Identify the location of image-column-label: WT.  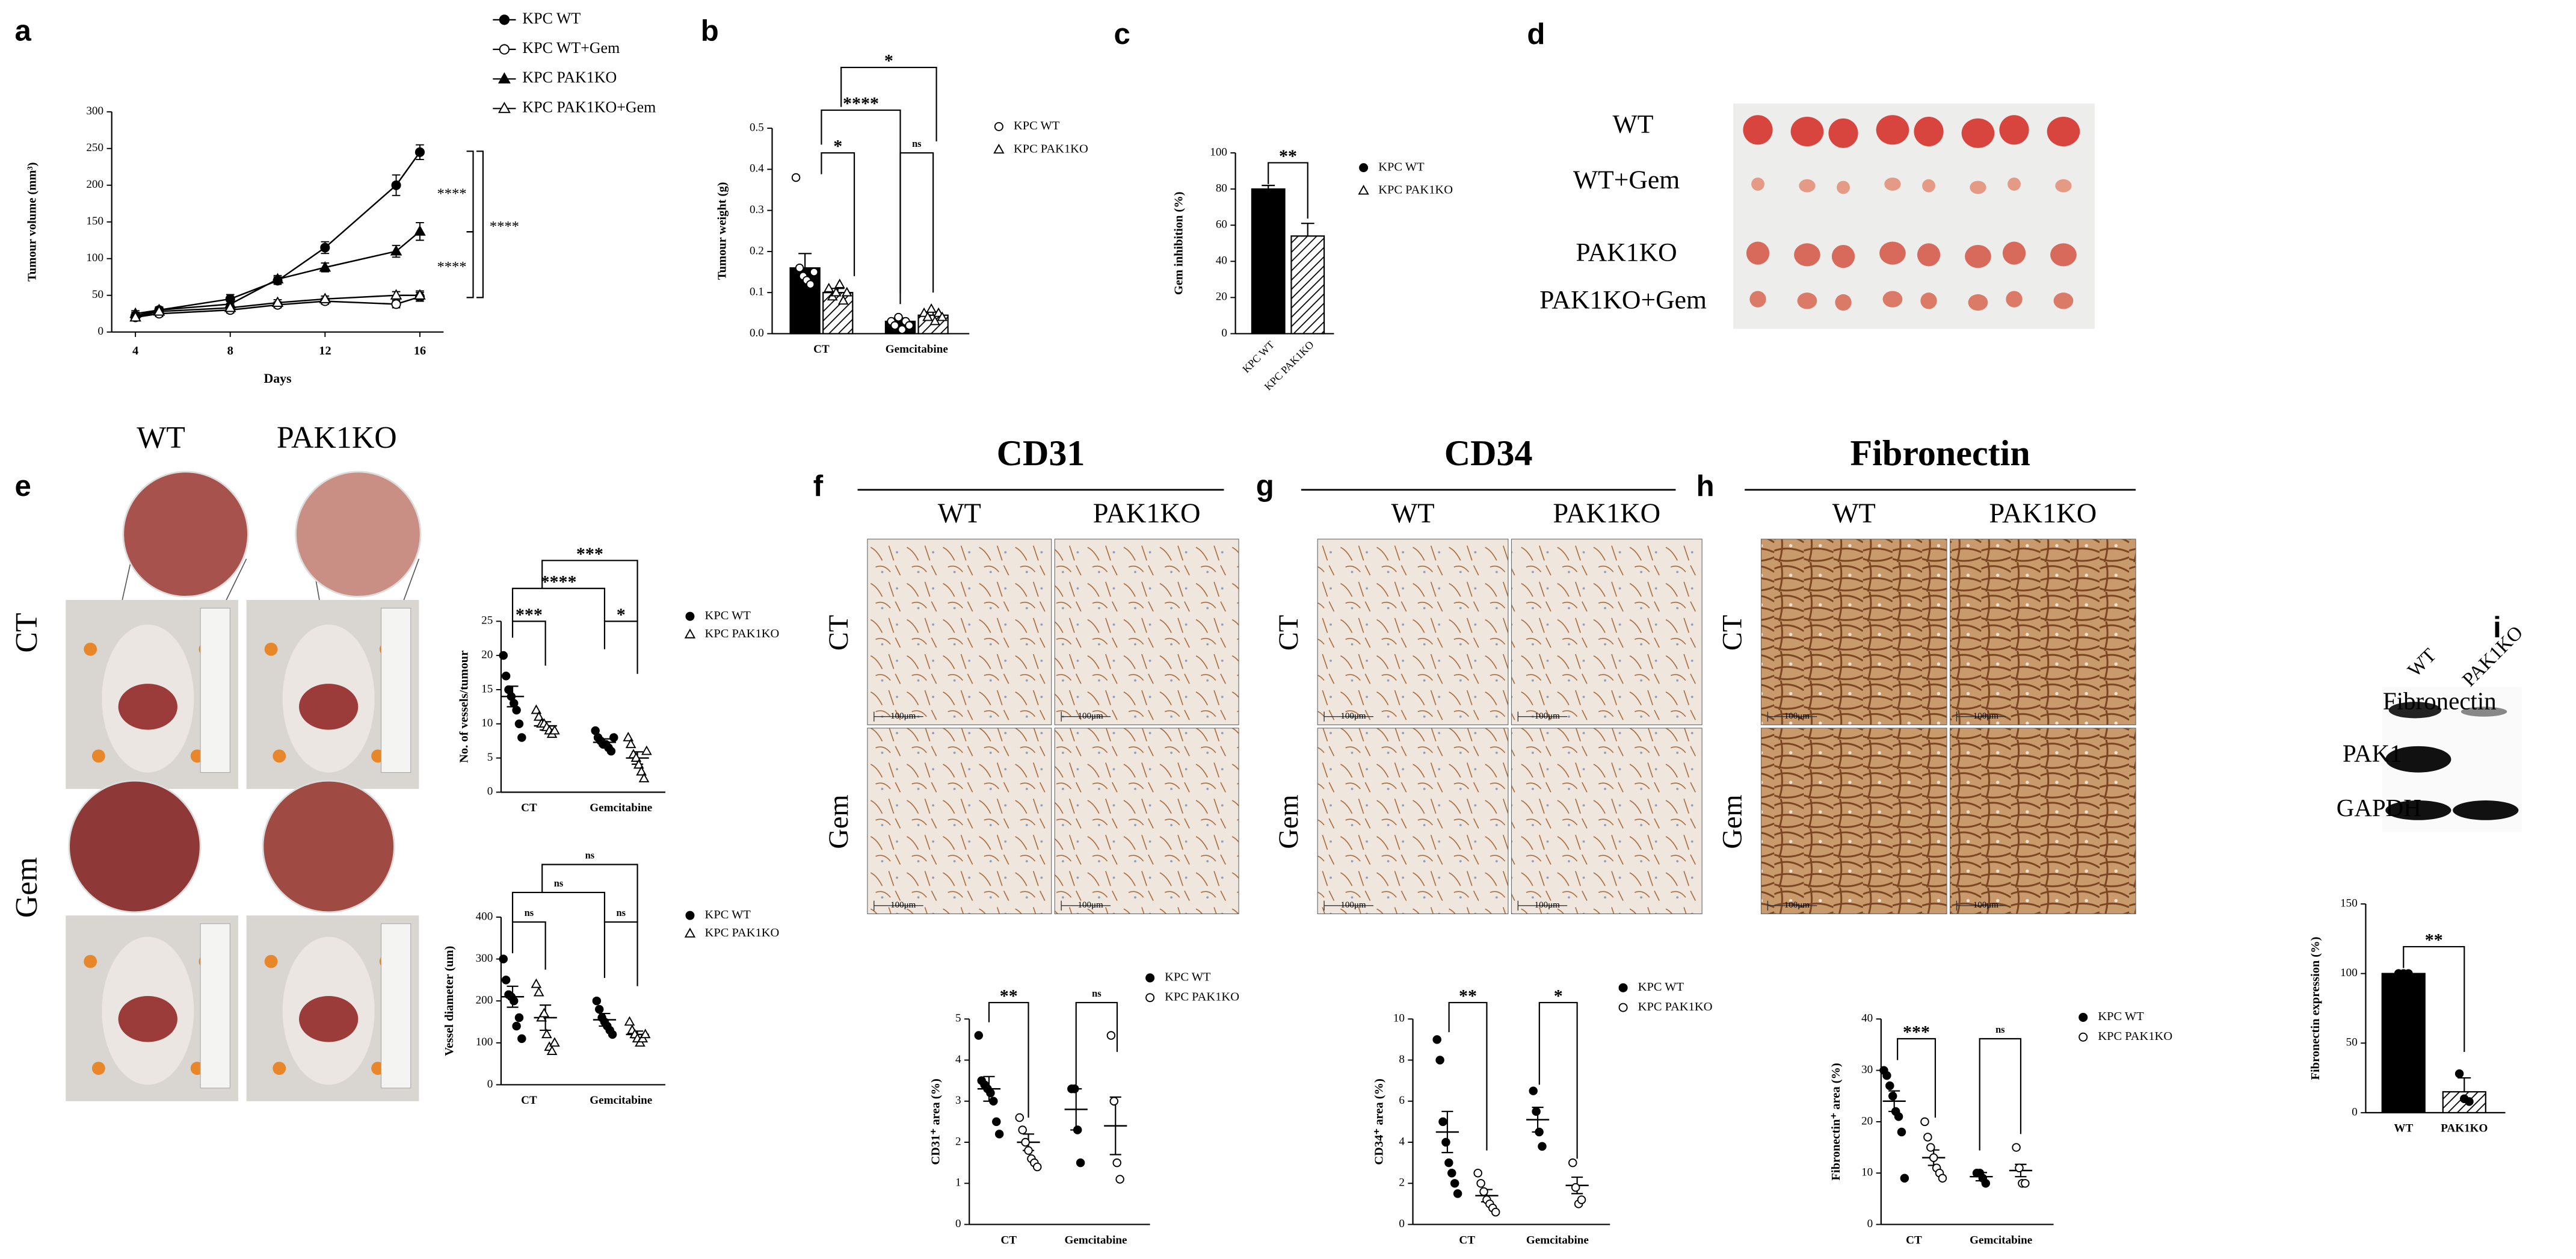
(959, 513).